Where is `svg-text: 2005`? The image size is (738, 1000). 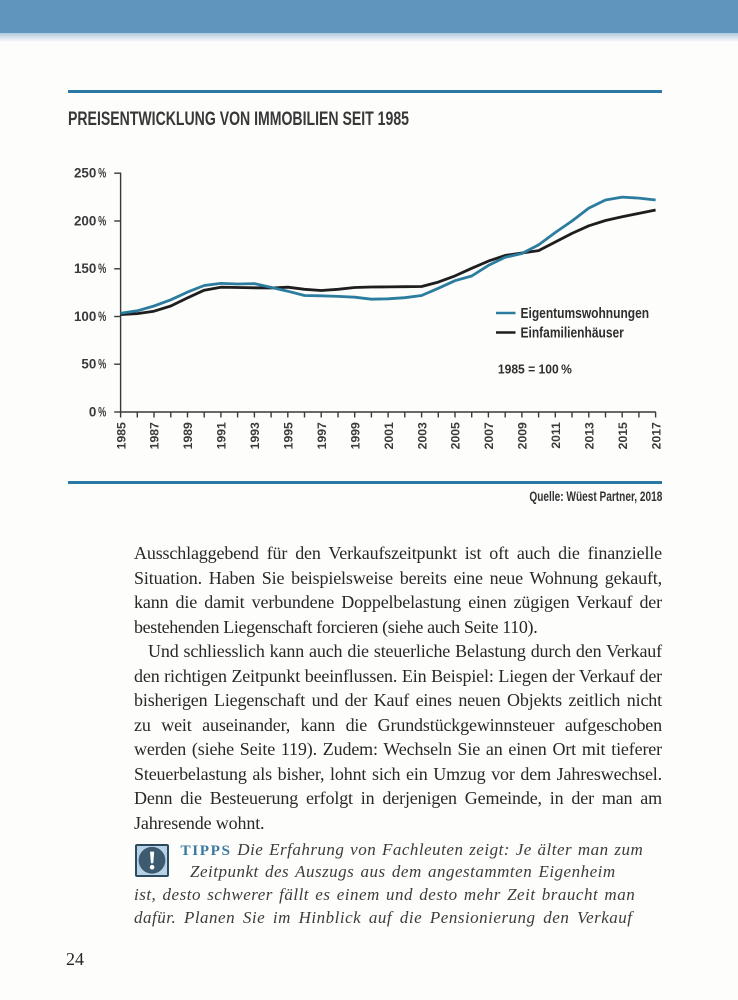
svg-text: 2005 is located at coordinates (456, 435).